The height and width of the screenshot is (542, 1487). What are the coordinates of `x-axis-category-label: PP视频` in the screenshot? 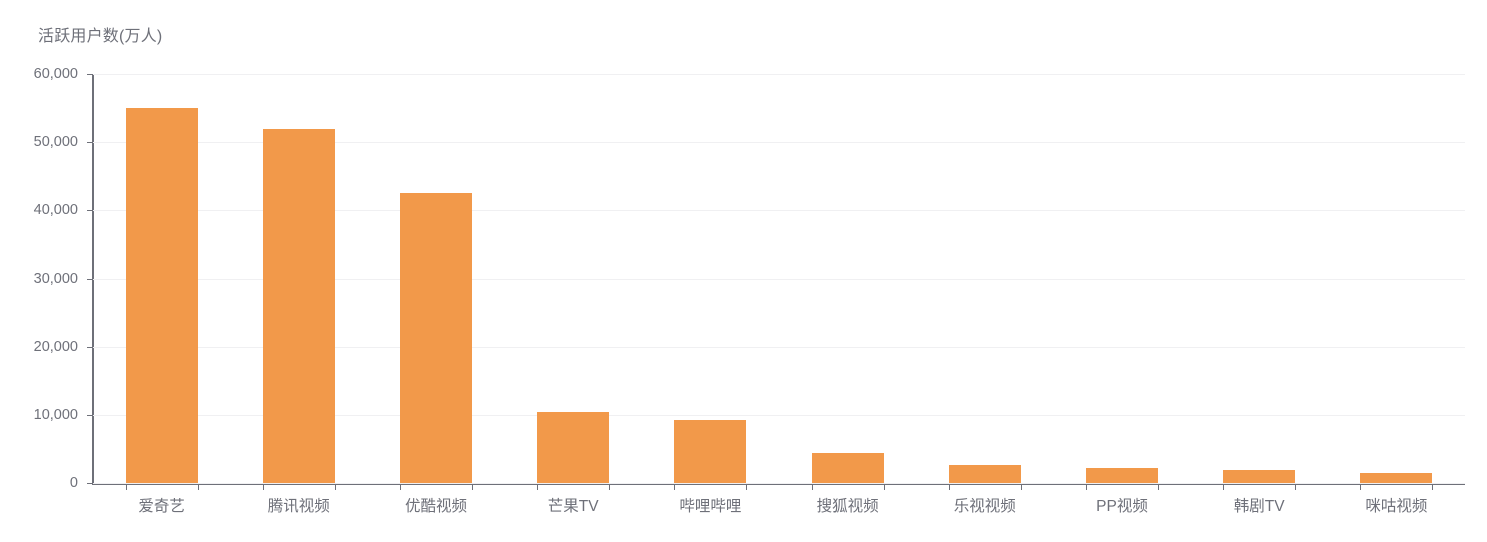 It's located at (1122, 506).